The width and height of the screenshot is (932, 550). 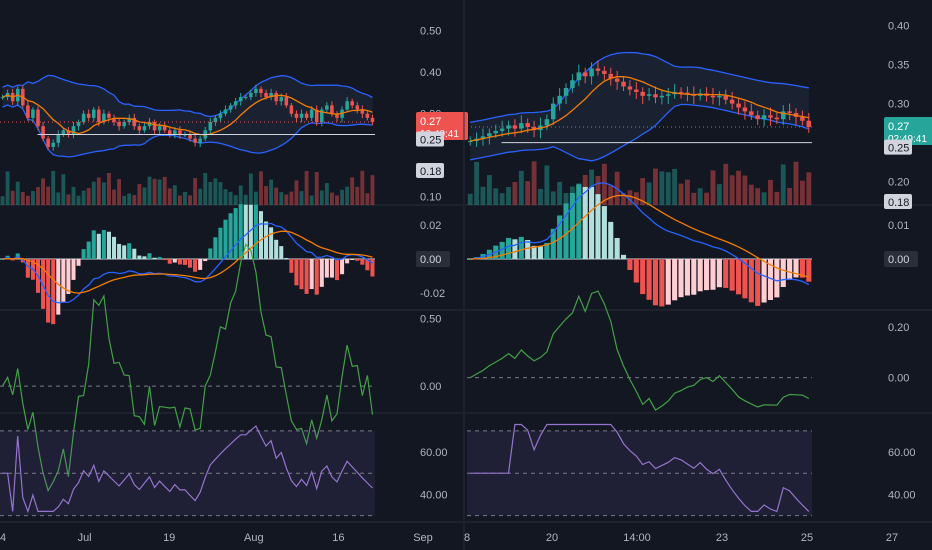 What do you see at coordinates (908, 131) in the screenshot?
I see `last-price-label` at bounding box center [908, 131].